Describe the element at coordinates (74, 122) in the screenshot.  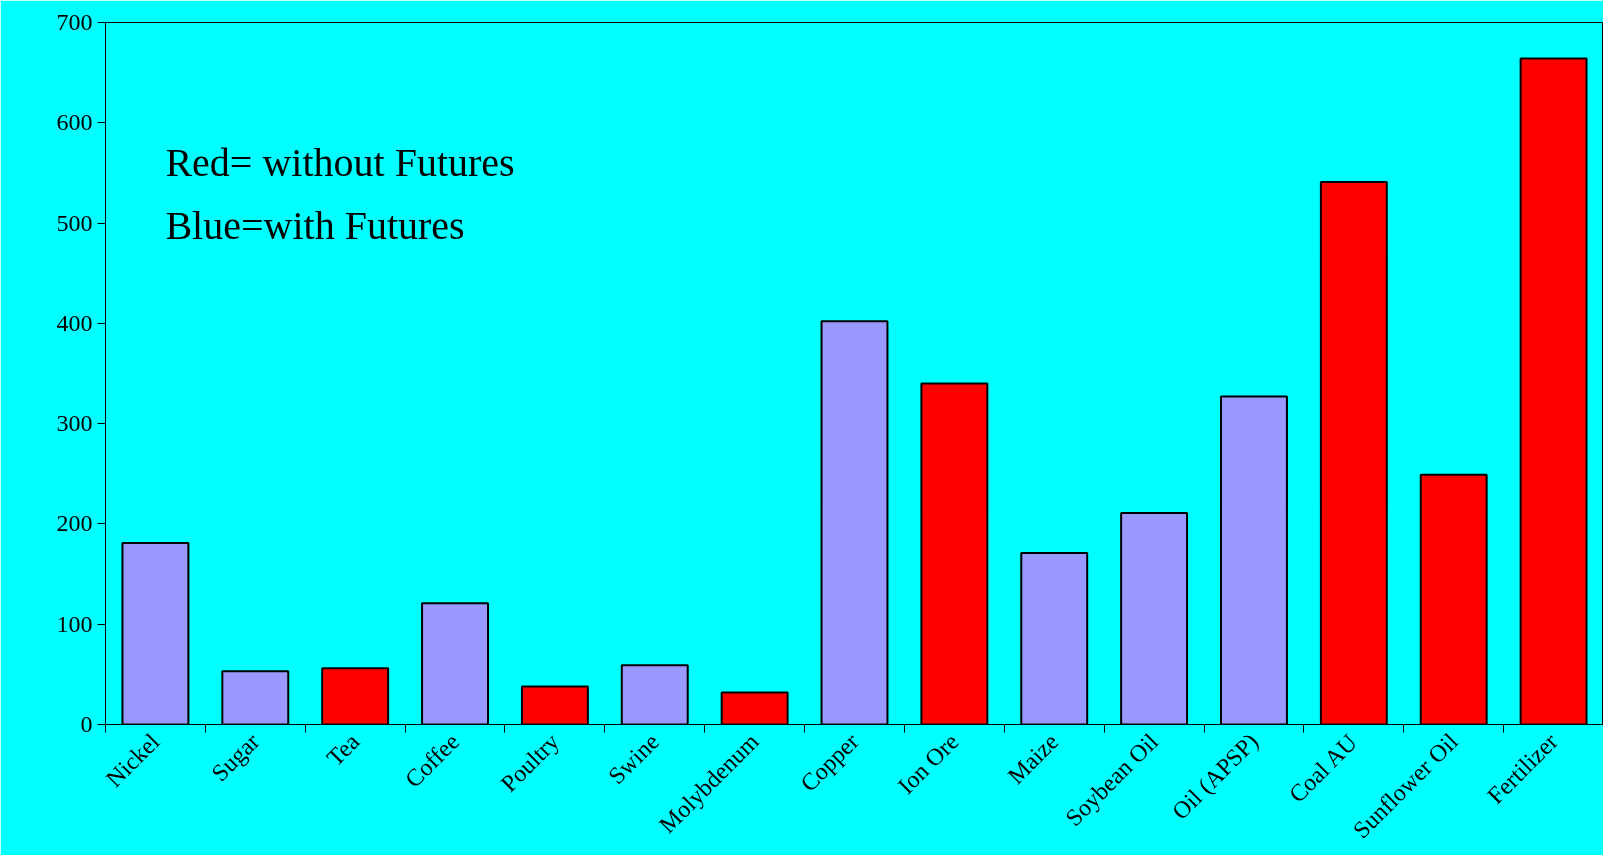
I see `y-tick-label: 600` at that location.